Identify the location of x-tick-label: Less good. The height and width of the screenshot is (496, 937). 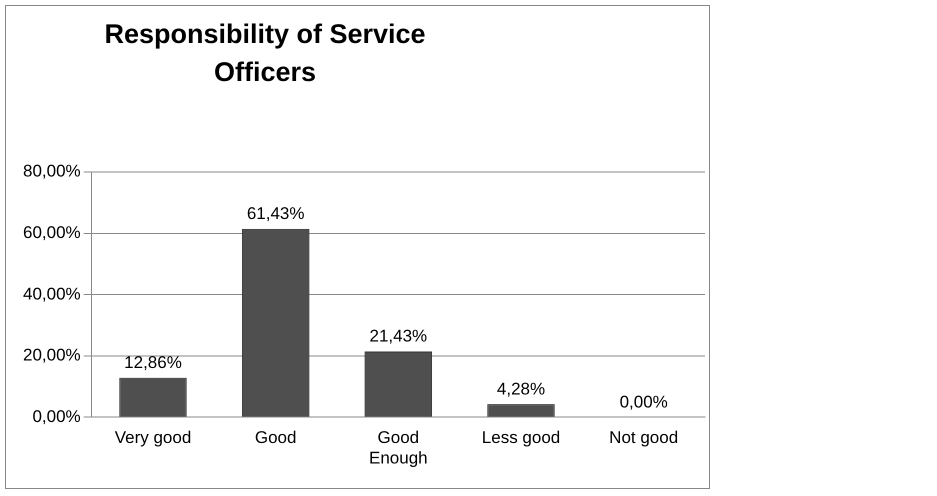
(521, 438).